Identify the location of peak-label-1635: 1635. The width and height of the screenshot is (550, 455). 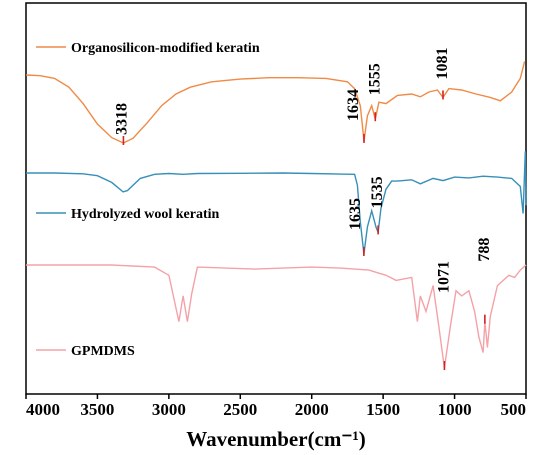
(355, 214).